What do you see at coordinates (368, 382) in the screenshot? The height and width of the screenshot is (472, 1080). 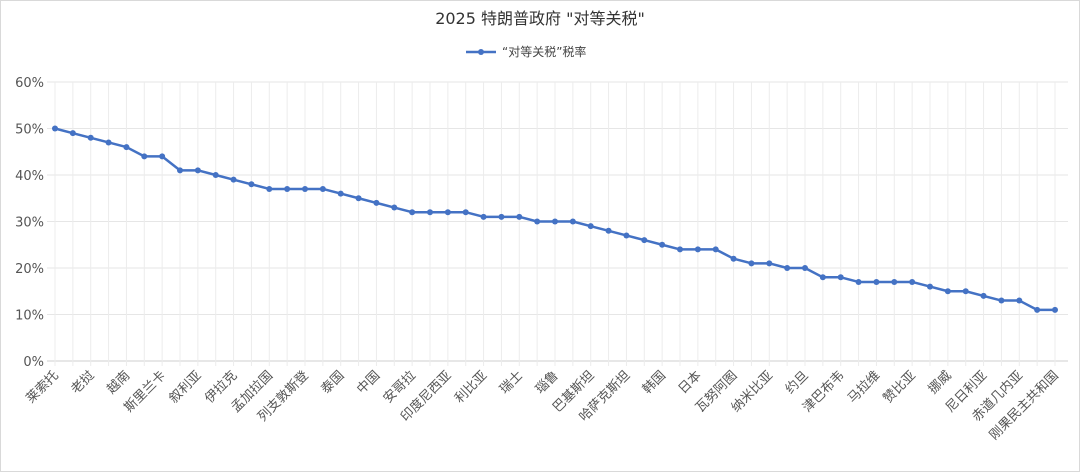 I see `x-tick-label: 中国` at bounding box center [368, 382].